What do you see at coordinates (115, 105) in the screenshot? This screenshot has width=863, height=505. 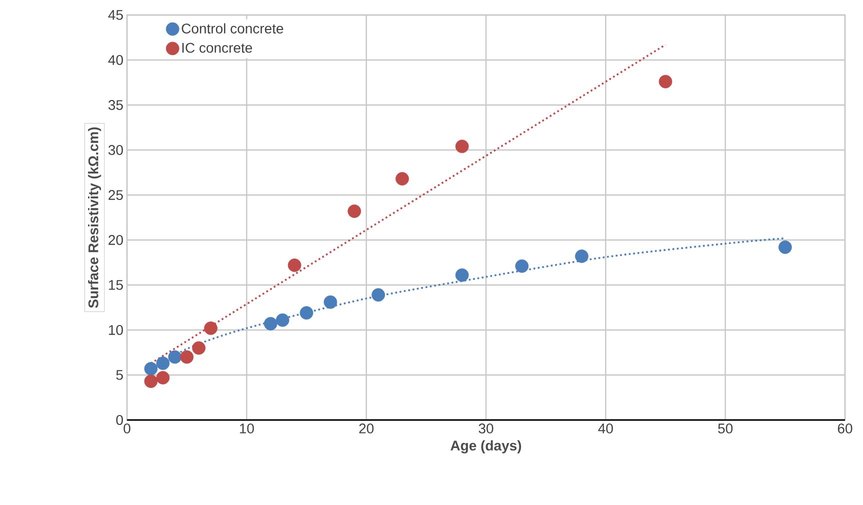 I see `y-tick-label: 35` at bounding box center [115, 105].